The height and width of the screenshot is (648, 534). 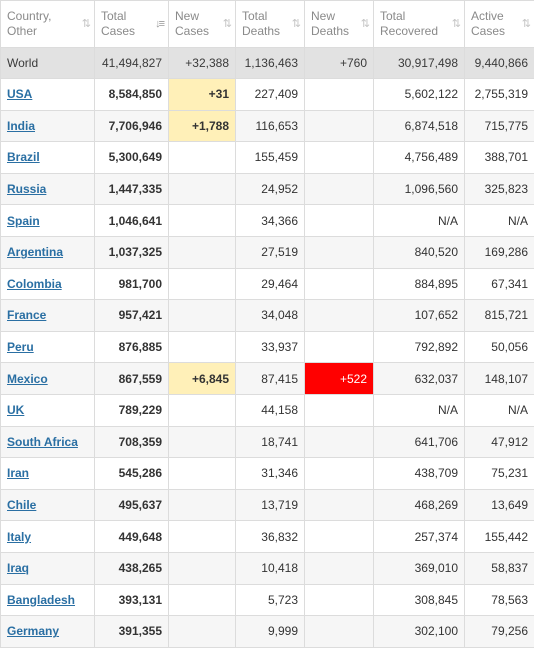 What do you see at coordinates (499, 221) in the screenshot?
I see `active-cases-cell: N/A` at bounding box center [499, 221].